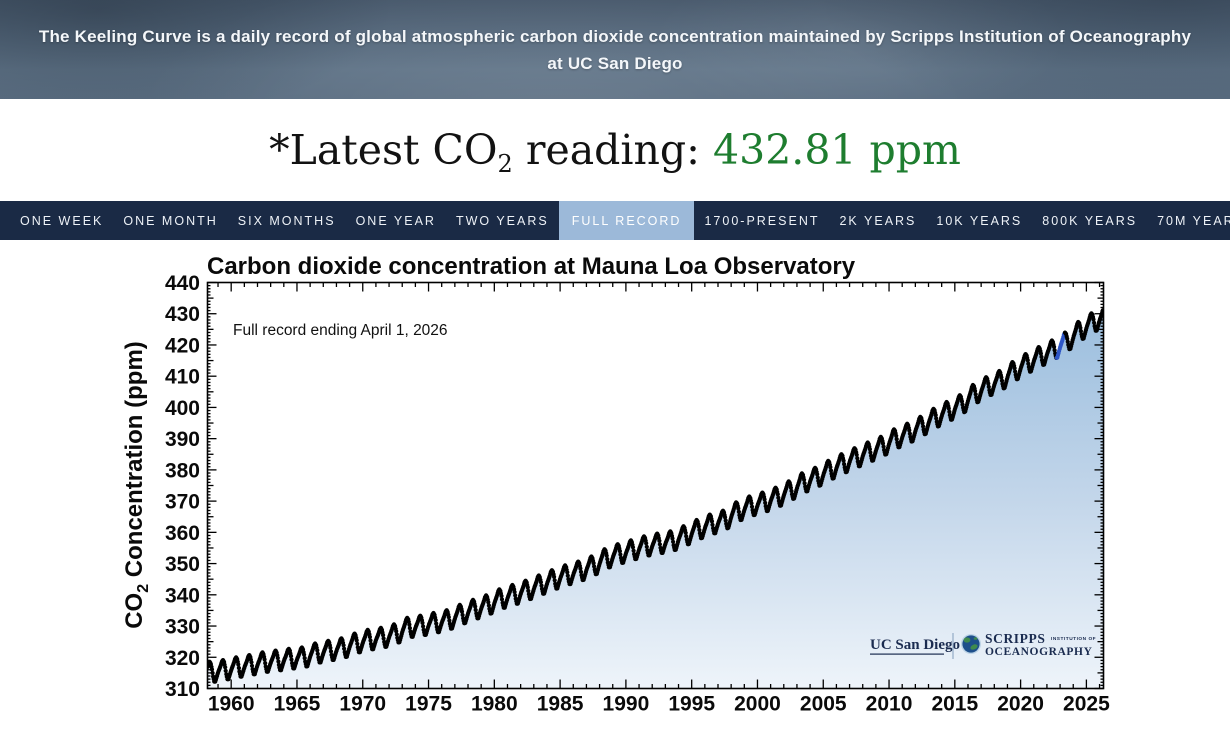  I want to click on tab-one-week: ONE WEEK, so click(62, 220).